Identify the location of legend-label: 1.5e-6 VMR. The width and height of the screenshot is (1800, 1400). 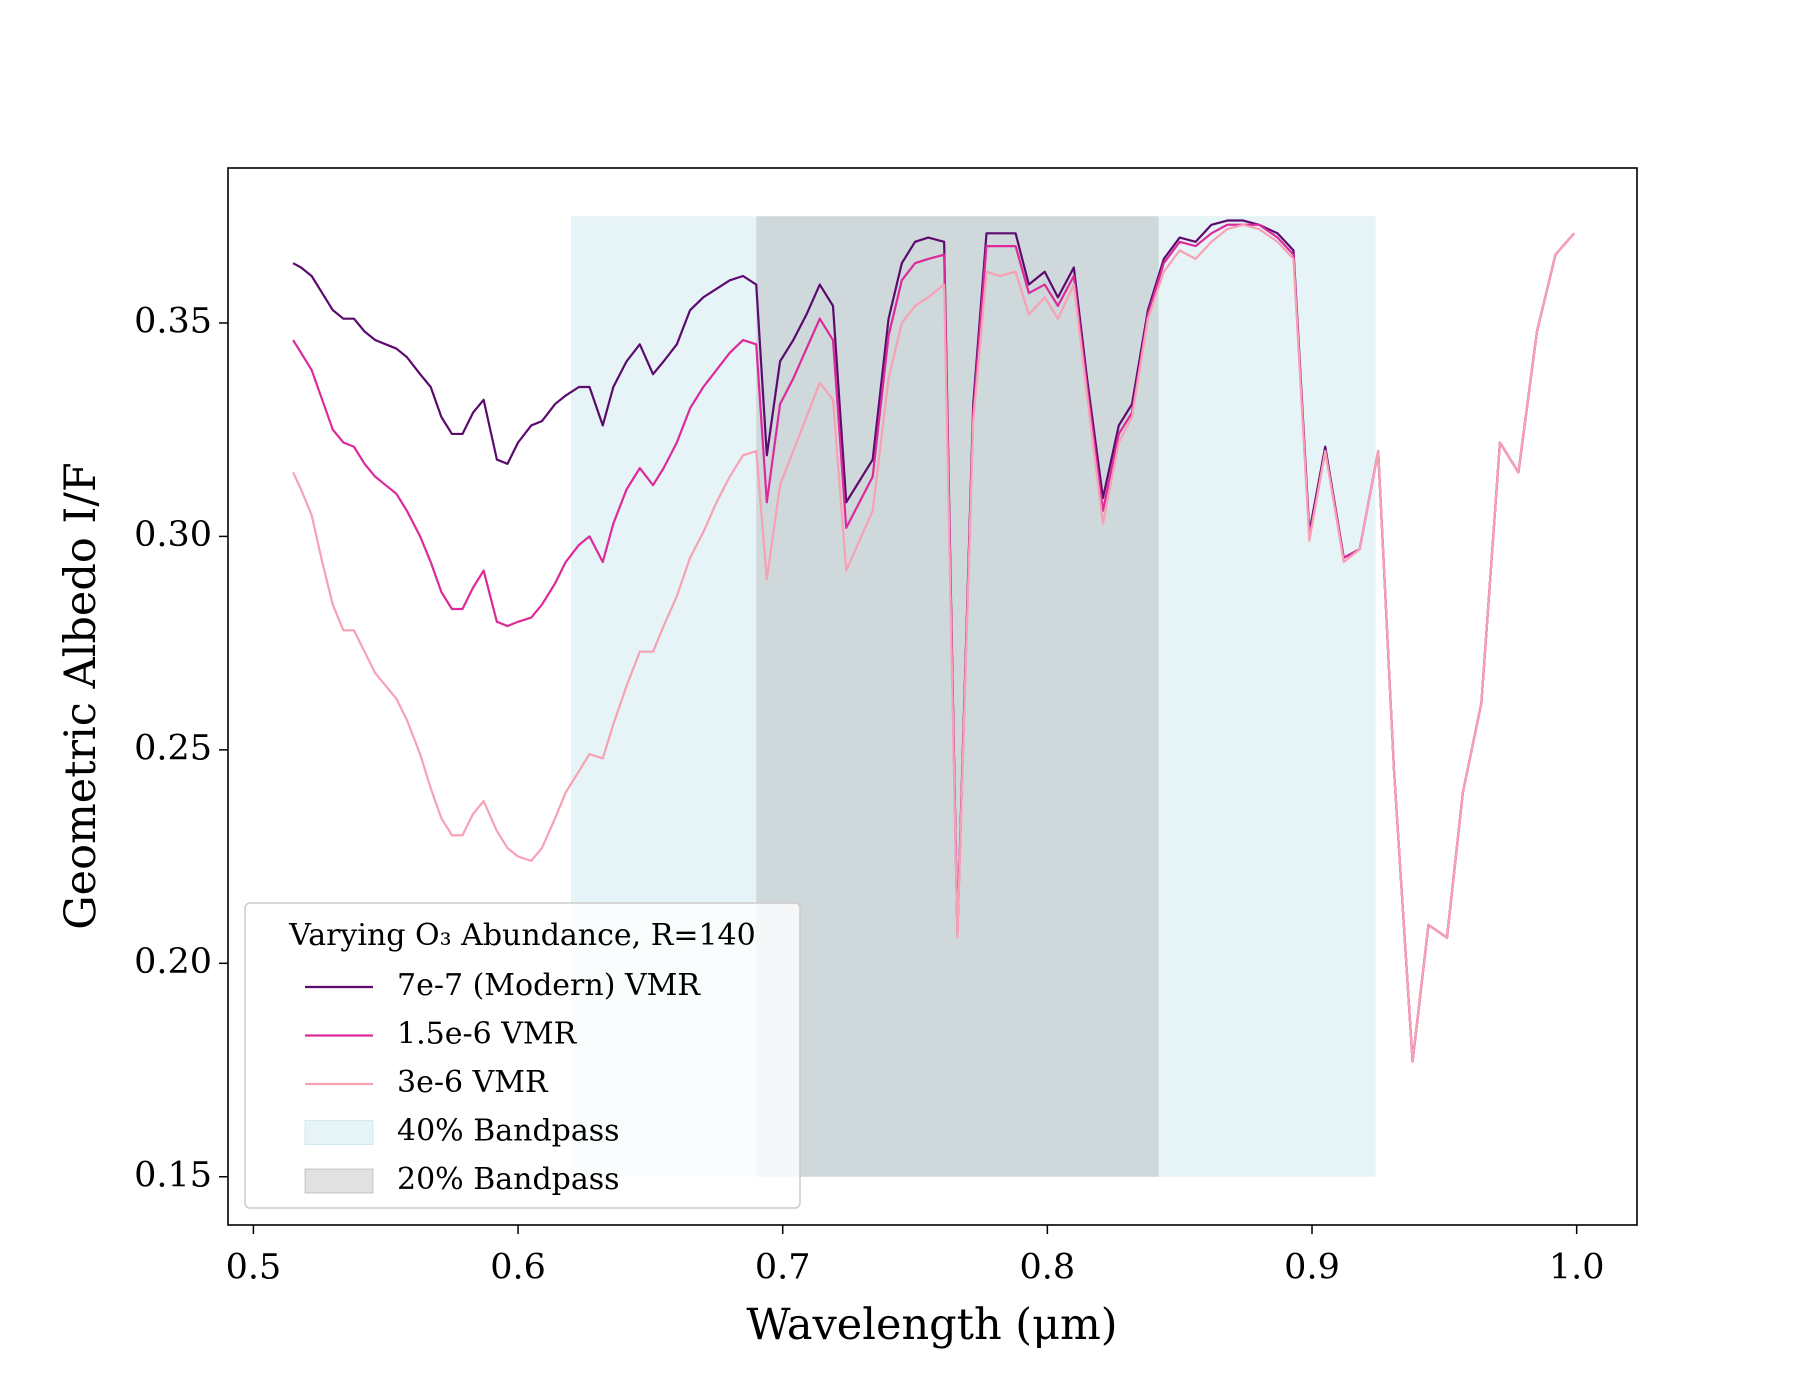
(487, 1034).